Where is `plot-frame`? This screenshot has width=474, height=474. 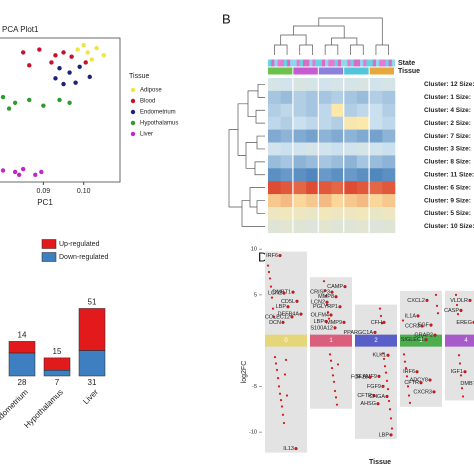 plot-frame is located at coordinates (60, 110).